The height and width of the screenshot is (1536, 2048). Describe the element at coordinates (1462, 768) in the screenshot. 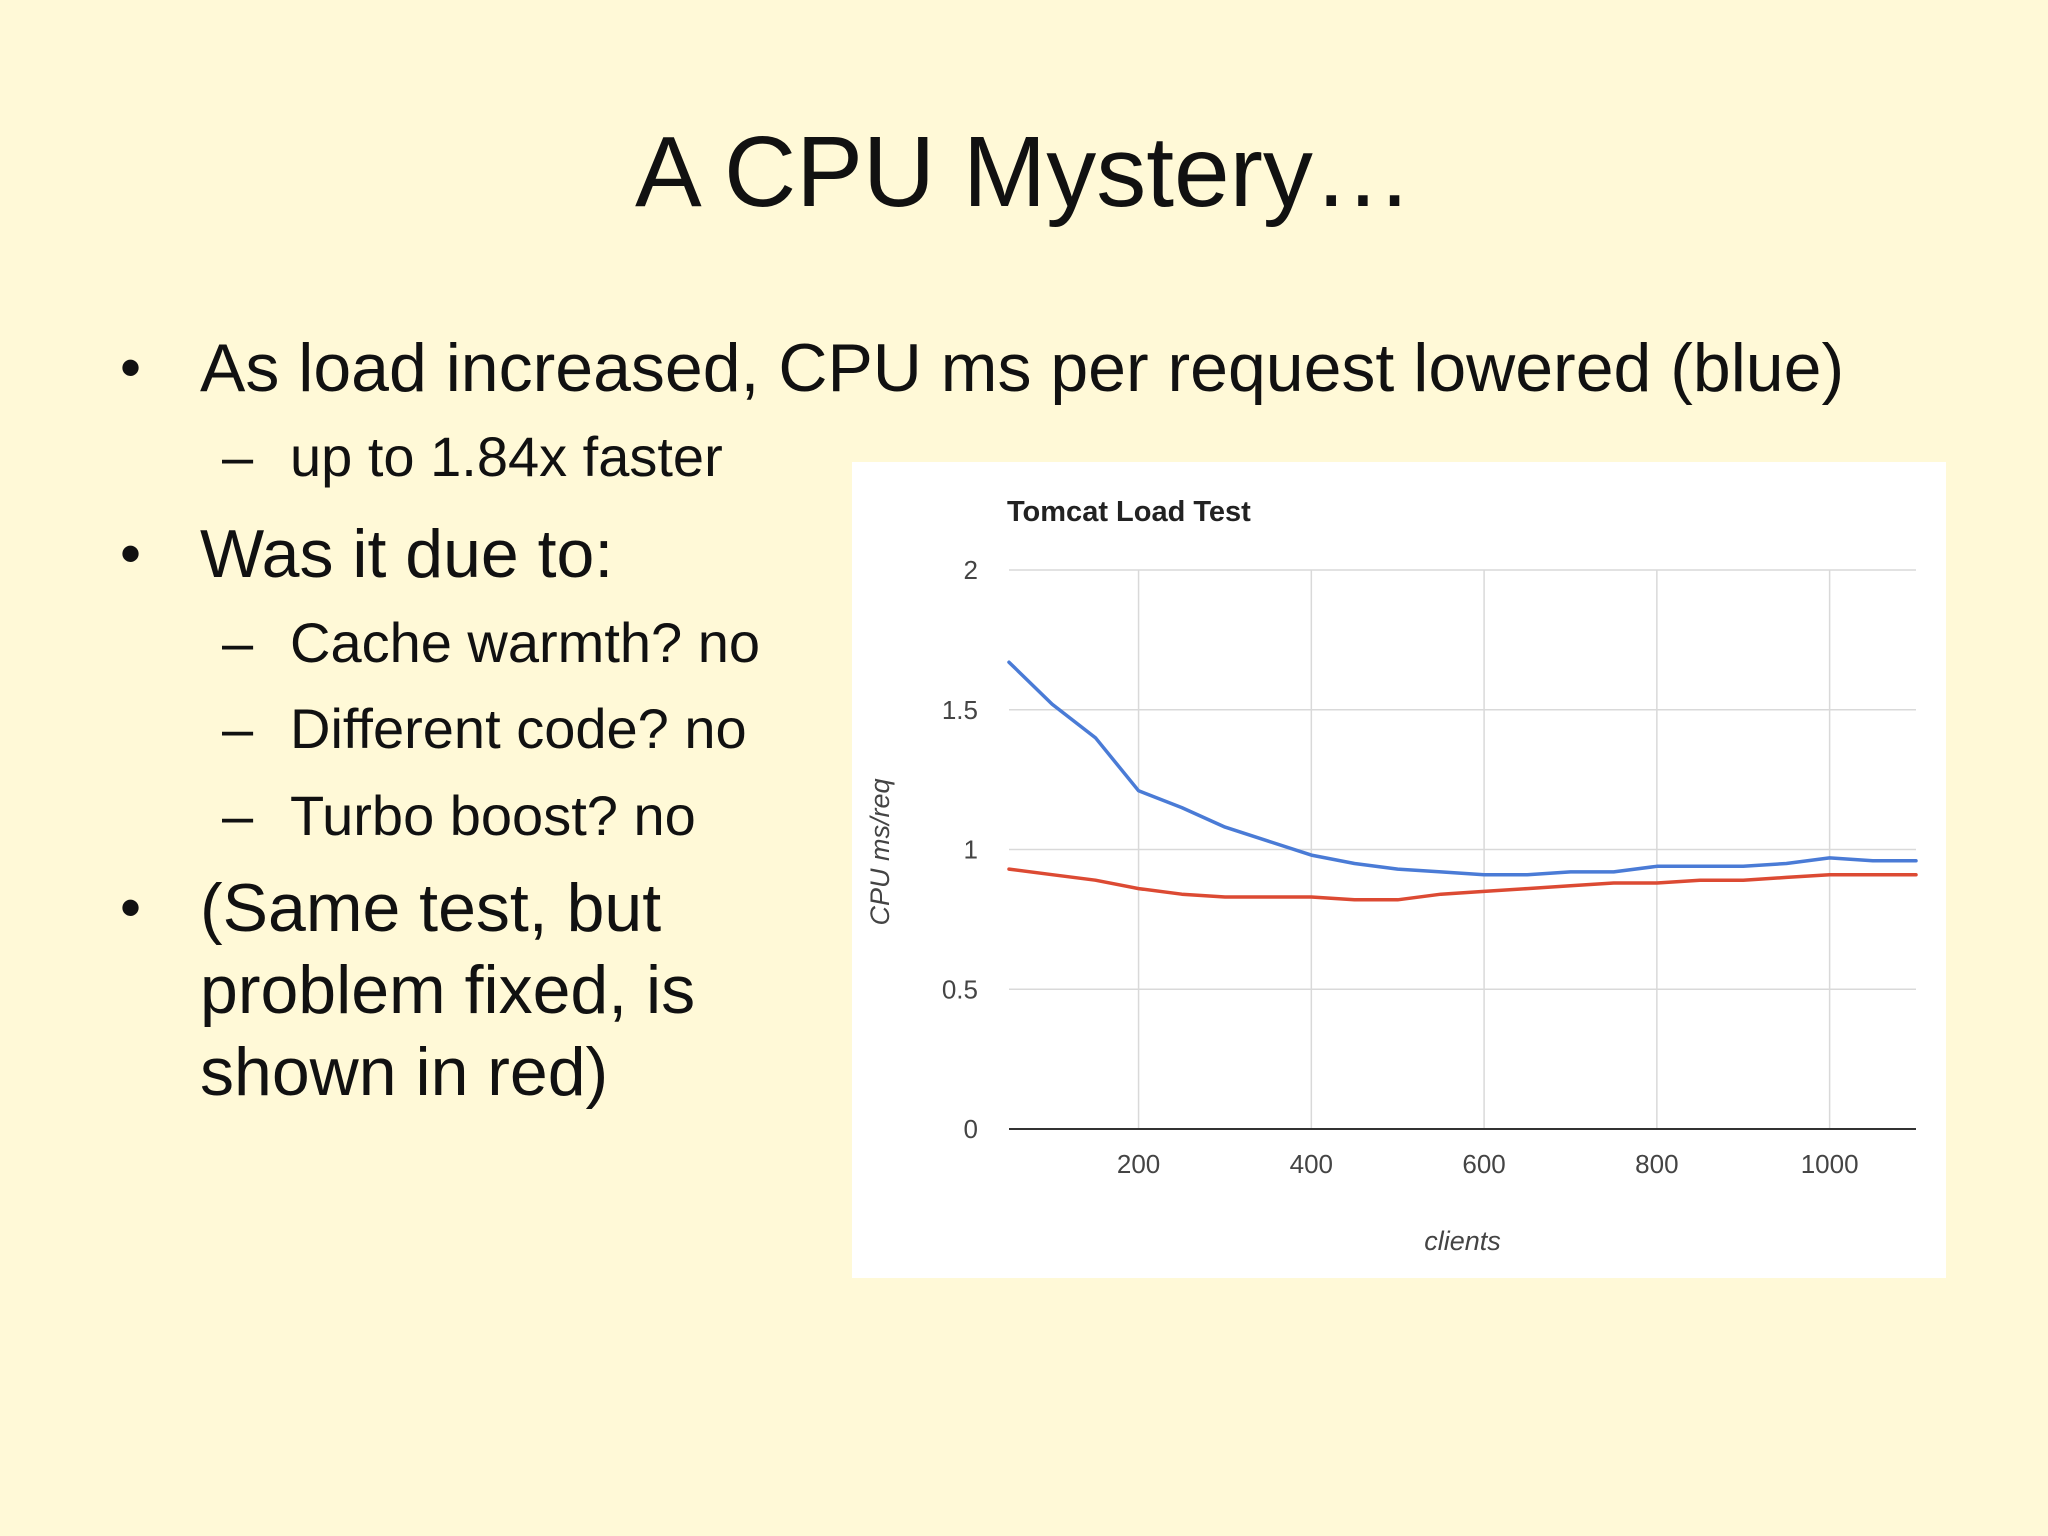

I see `series-line-blue` at that location.